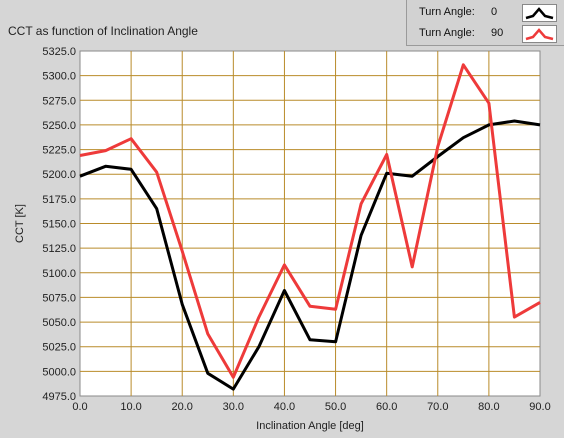  I want to click on x-tick-label: 40.0, so click(284, 407).